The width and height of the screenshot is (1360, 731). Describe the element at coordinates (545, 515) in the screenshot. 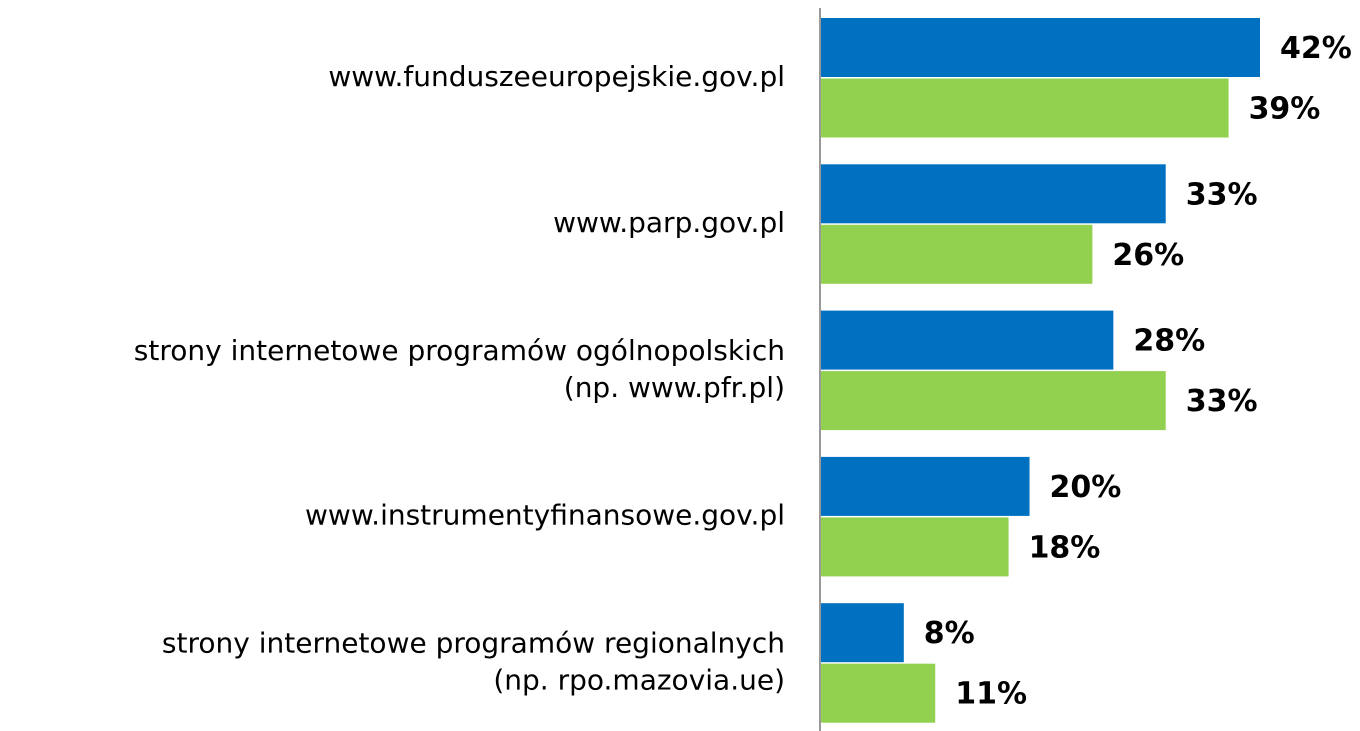

I see `category-label: www.instrumentyfinansowe.gov.pl` at that location.